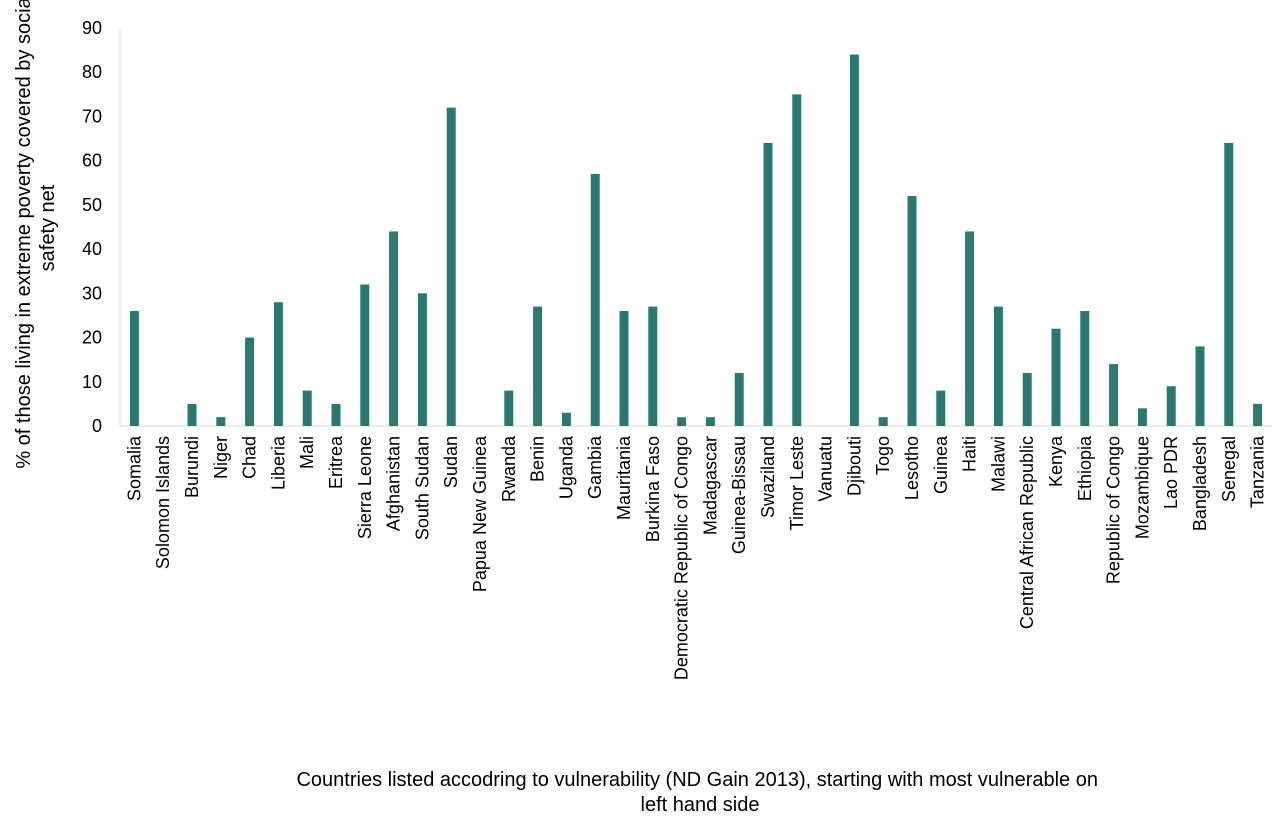 This screenshot has width=1274, height=820. I want to click on x-tick-label: Republic of Congo, so click(1114, 510).